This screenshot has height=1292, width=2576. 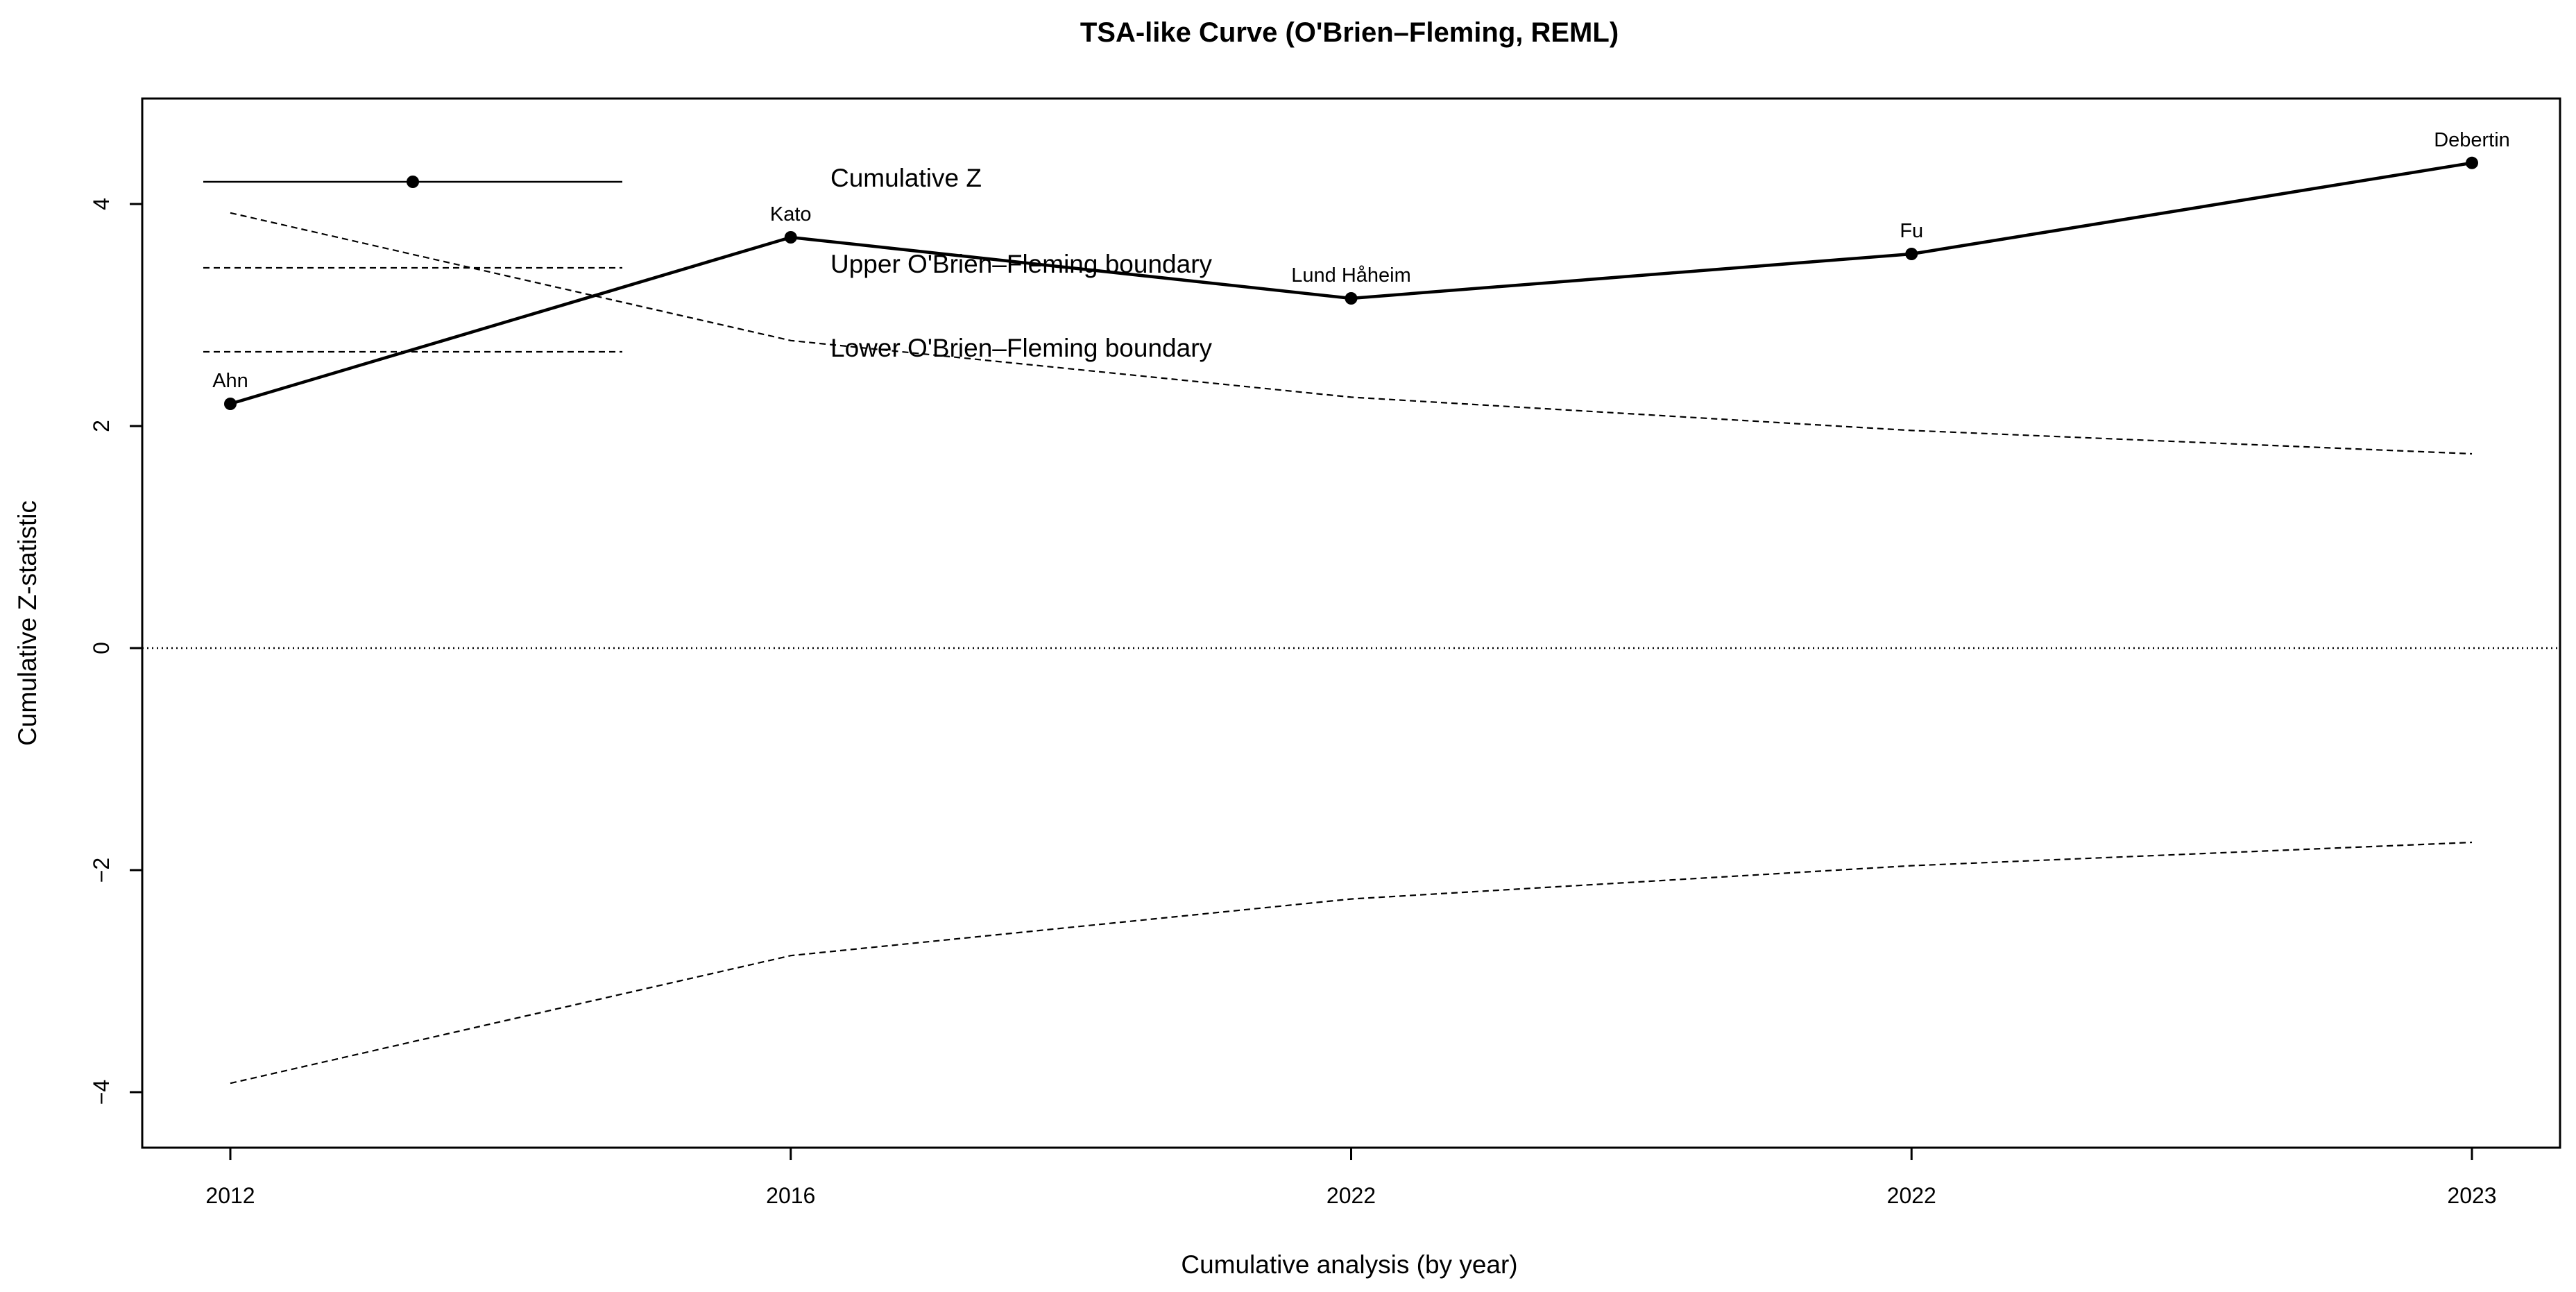 What do you see at coordinates (101, 1092) in the screenshot?
I see `y-tick-label: −4` at bounding box center [101, 1092].